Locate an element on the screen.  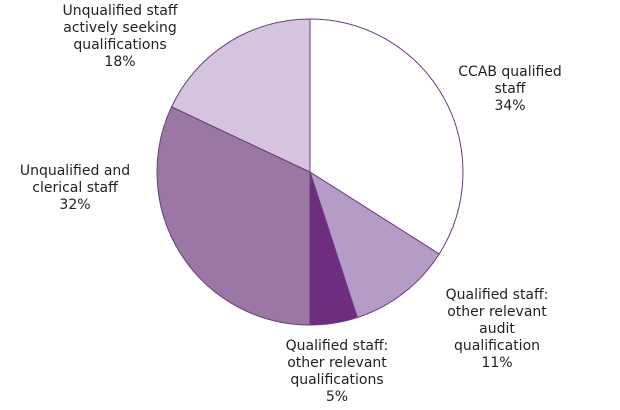
value-label: 11% is located at coordinates (497, 363).